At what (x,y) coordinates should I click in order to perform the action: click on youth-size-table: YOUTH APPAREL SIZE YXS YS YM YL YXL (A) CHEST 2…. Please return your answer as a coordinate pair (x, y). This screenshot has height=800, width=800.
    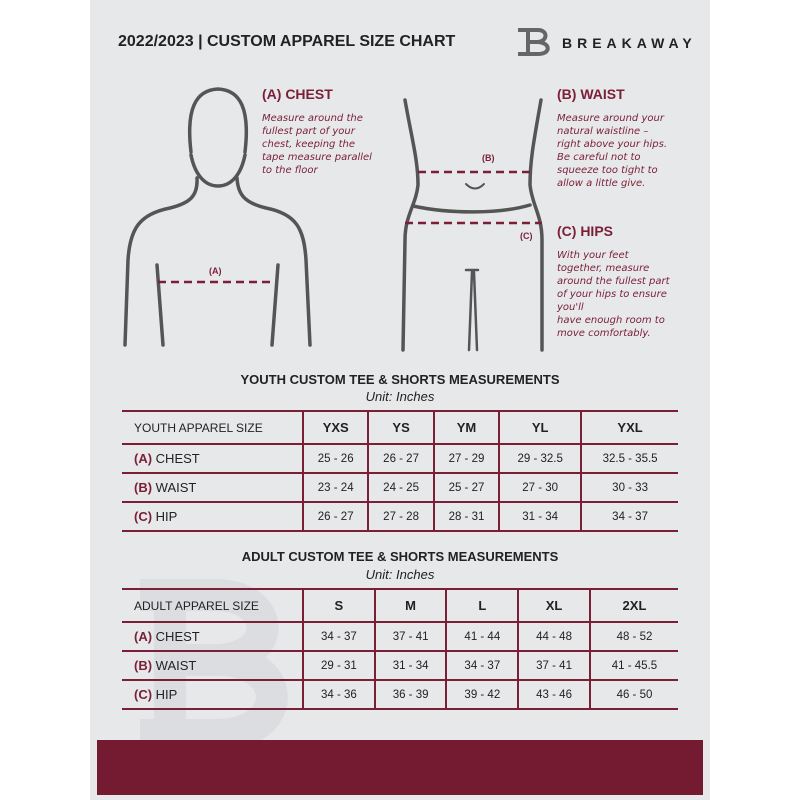
    Looking at the image, I should click on (400, 471).